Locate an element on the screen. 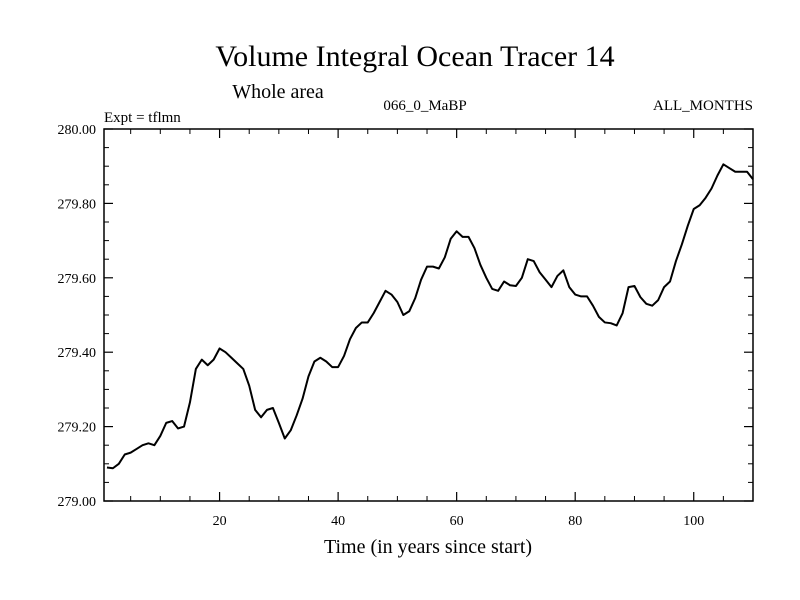 The width and height of the screenshot is (800, 600). y-tick-label: 279.80 is located at coordinates (77, 204).